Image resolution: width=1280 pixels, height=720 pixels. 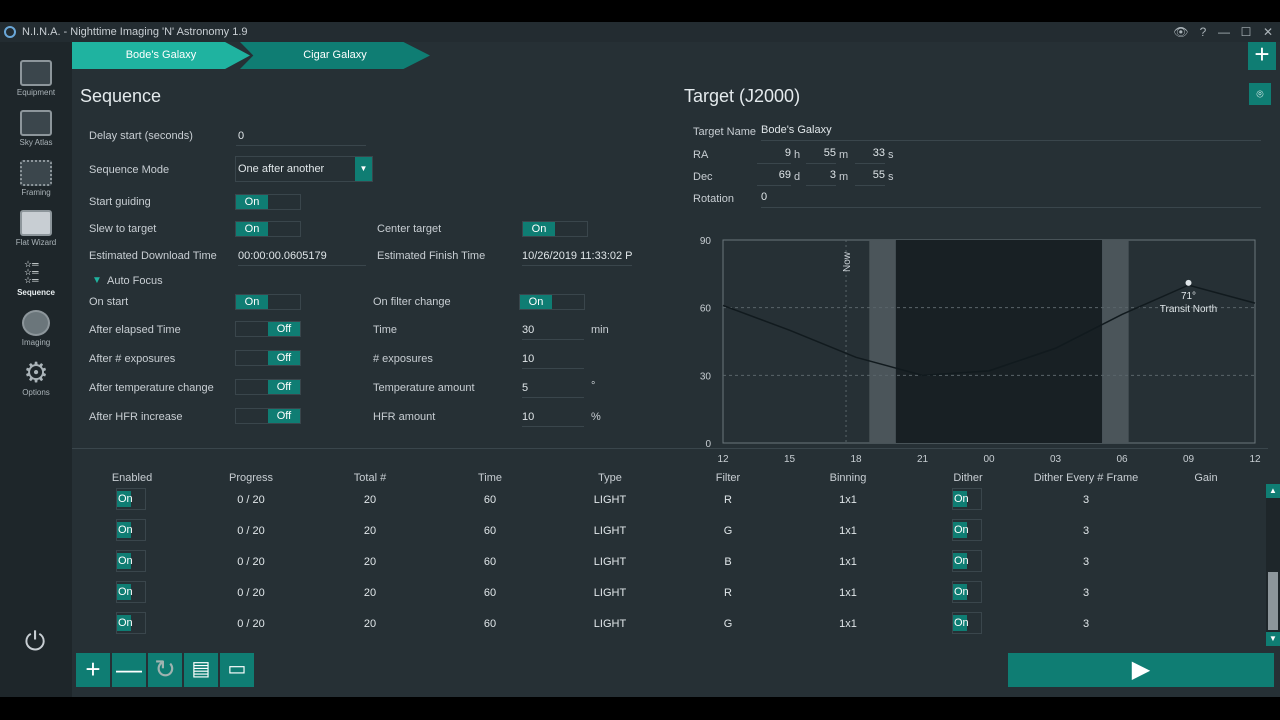 I want to click on sidebar-item-label: Imaging, so click(x=36, y=342).